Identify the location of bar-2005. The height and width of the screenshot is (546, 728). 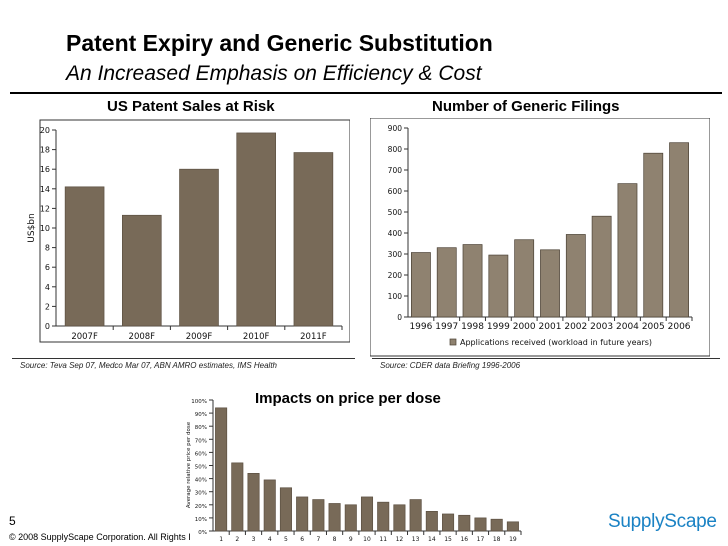
(653, 235).